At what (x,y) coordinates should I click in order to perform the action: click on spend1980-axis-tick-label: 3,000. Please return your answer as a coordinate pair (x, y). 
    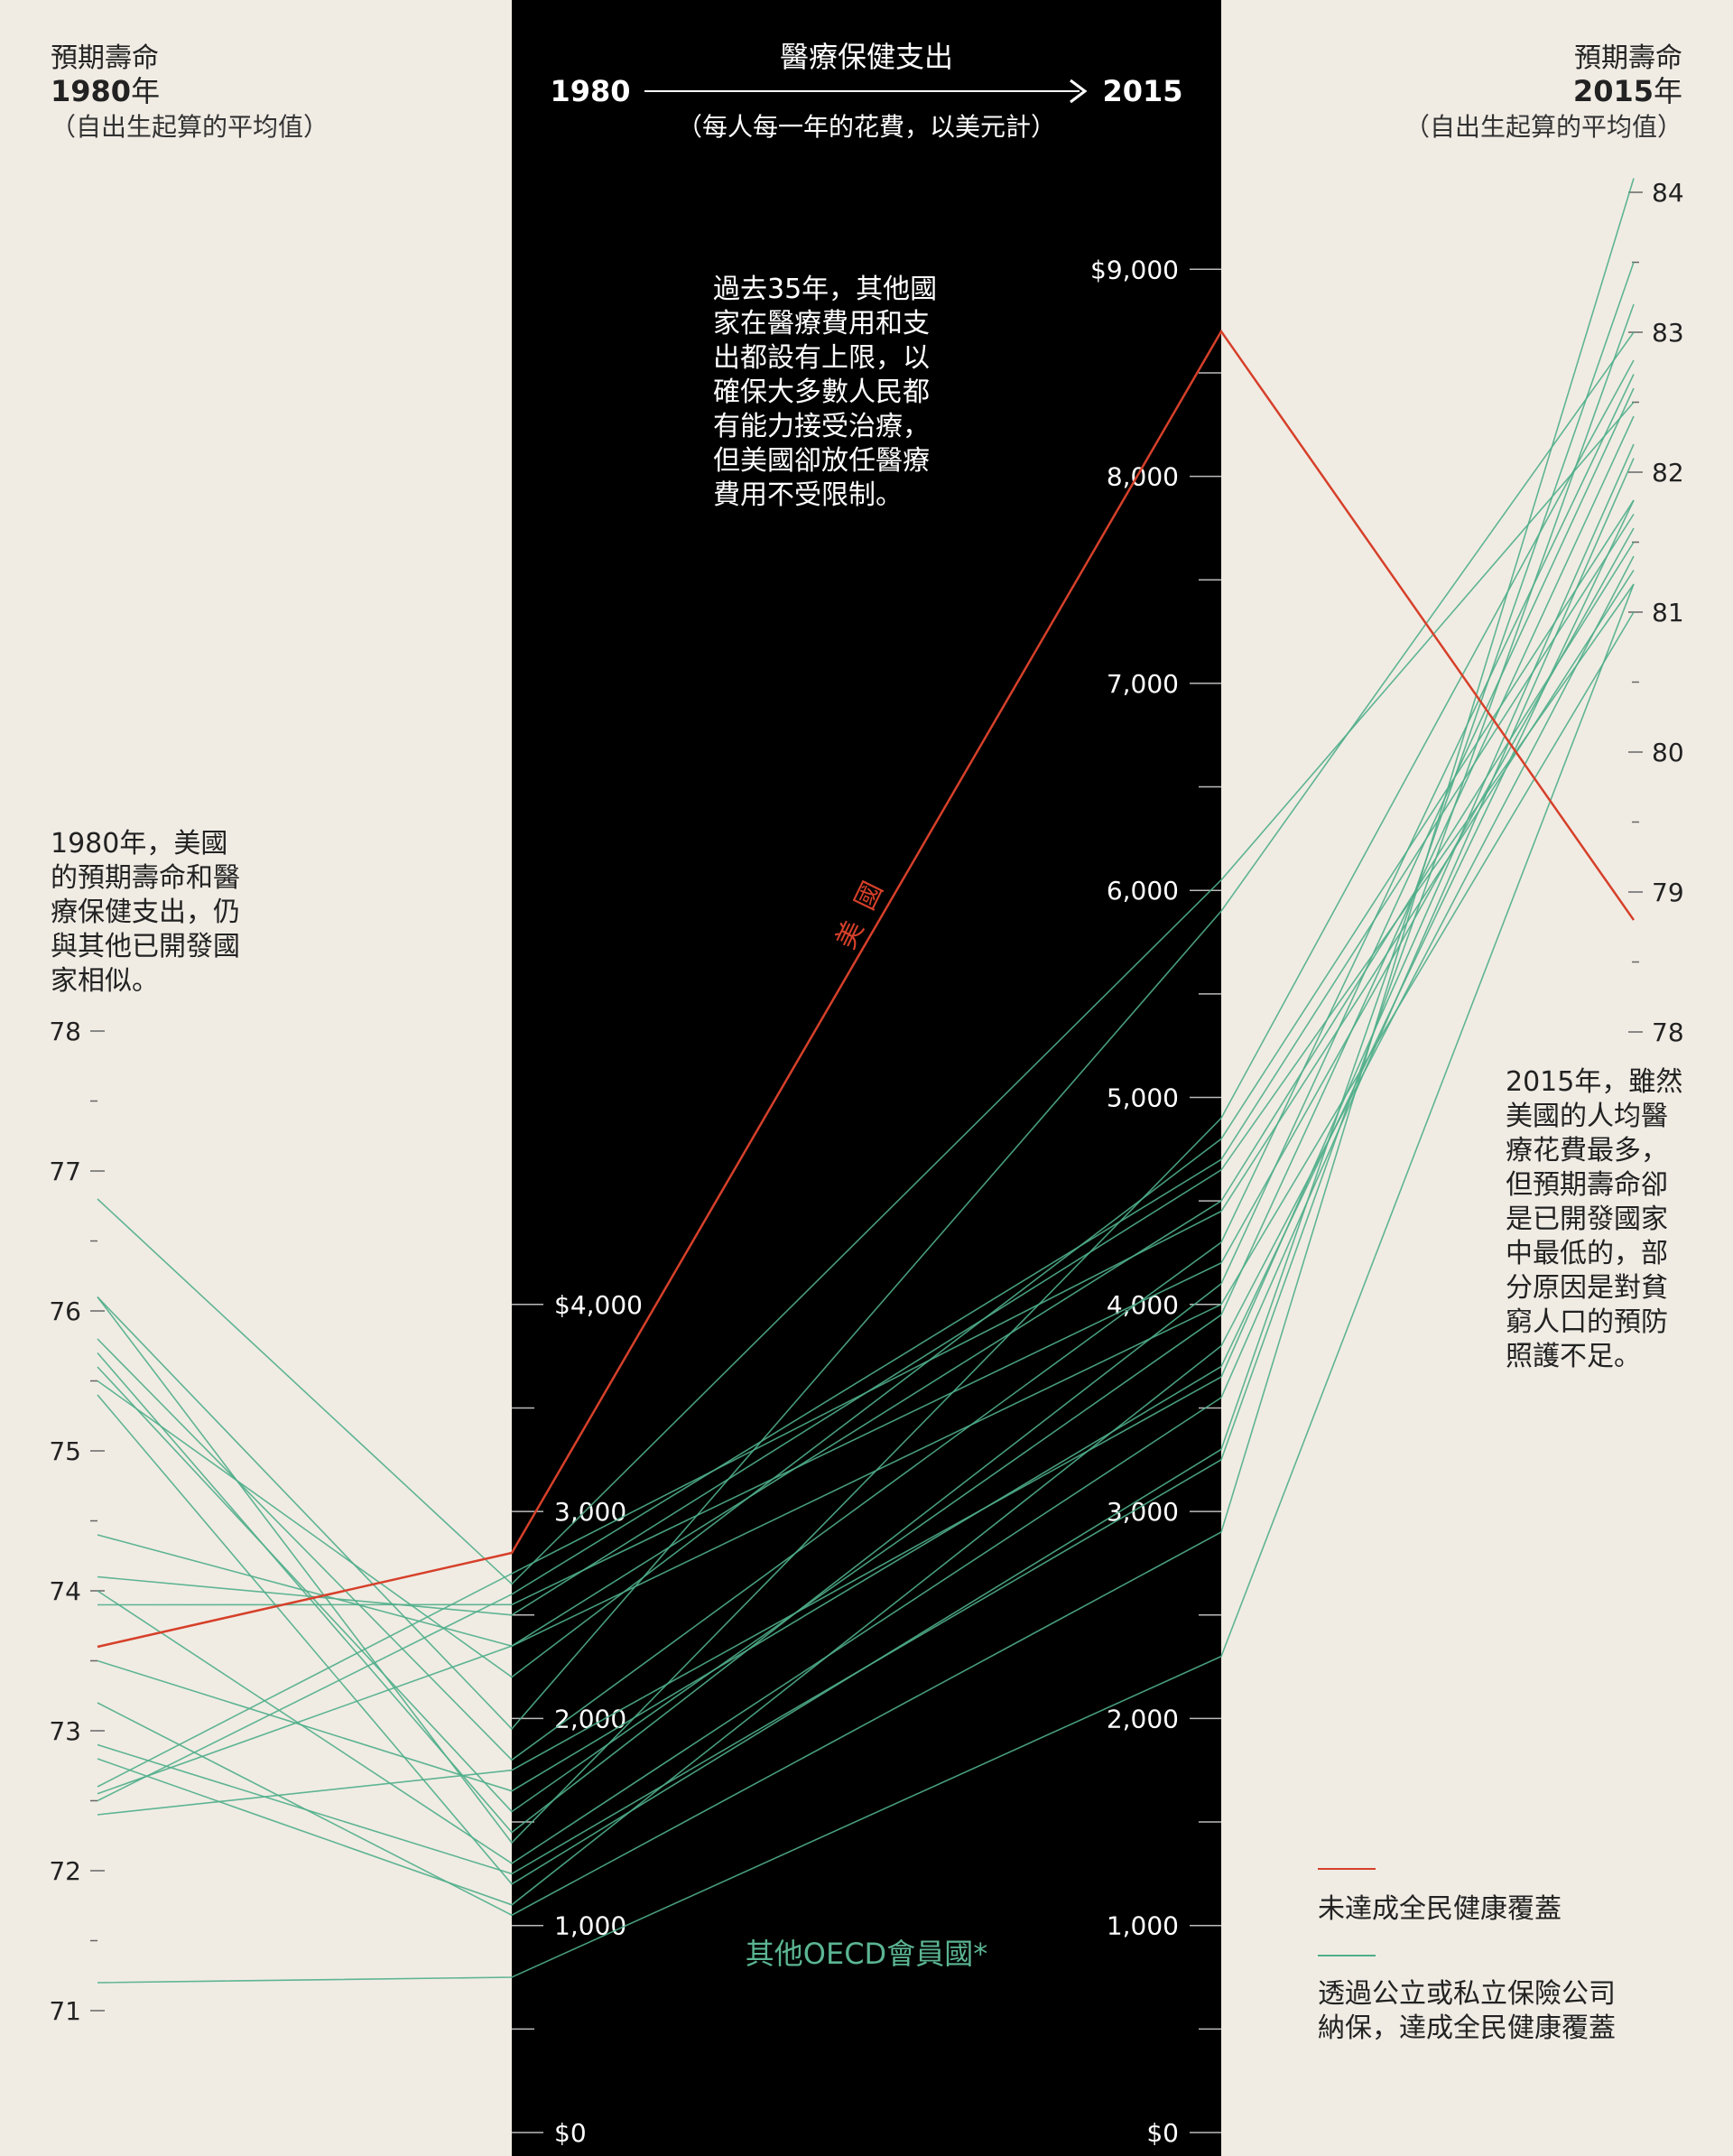
    Looking at the image, I should click on (590, 1512).